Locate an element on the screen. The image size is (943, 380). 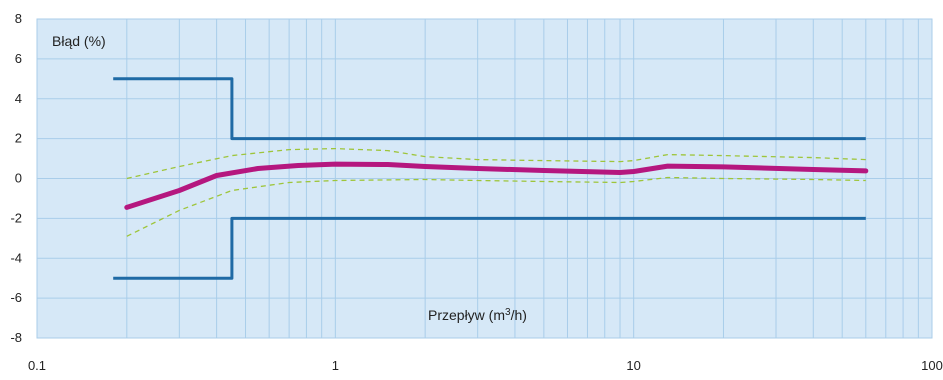
x-tick-label: 0.1 is located at coordinates (37, 365).